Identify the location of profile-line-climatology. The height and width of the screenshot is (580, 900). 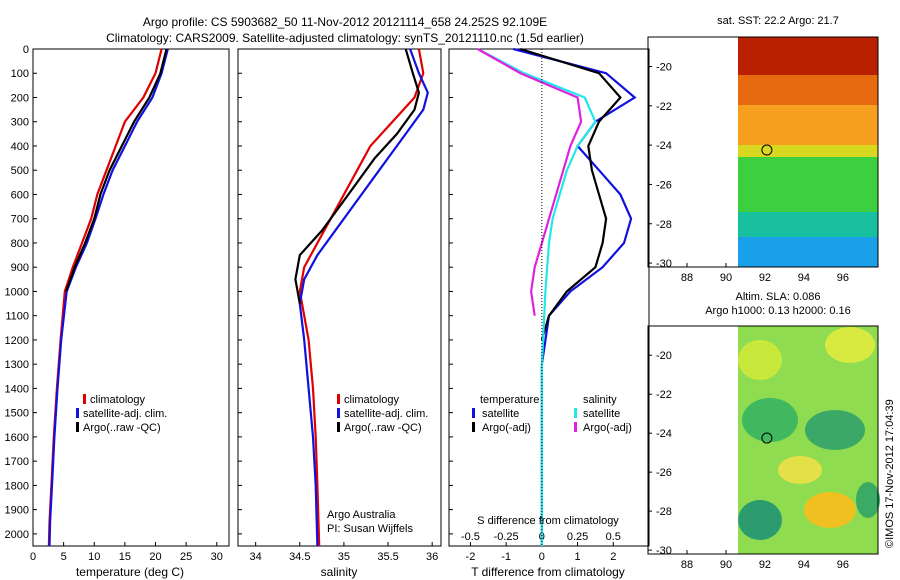
(361, 297).